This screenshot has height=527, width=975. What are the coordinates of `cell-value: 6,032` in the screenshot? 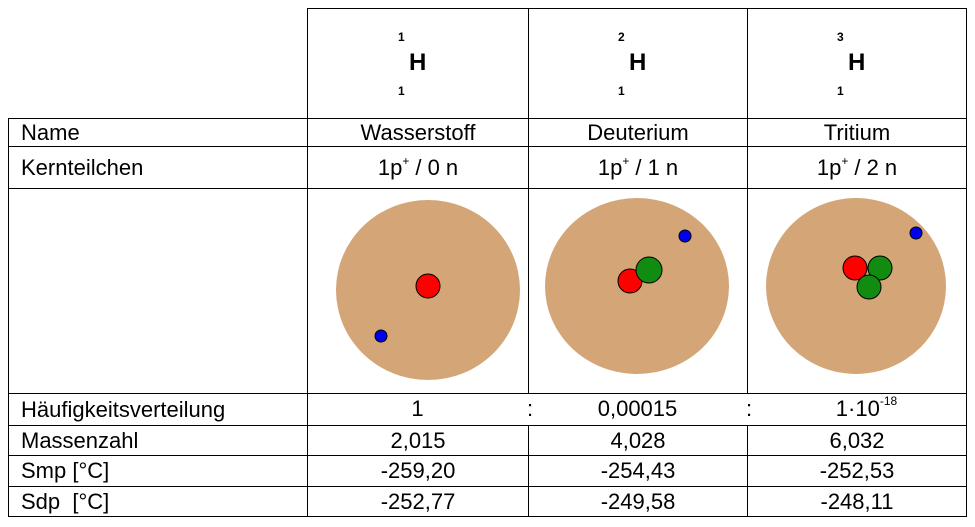 It's located at (857, 440).